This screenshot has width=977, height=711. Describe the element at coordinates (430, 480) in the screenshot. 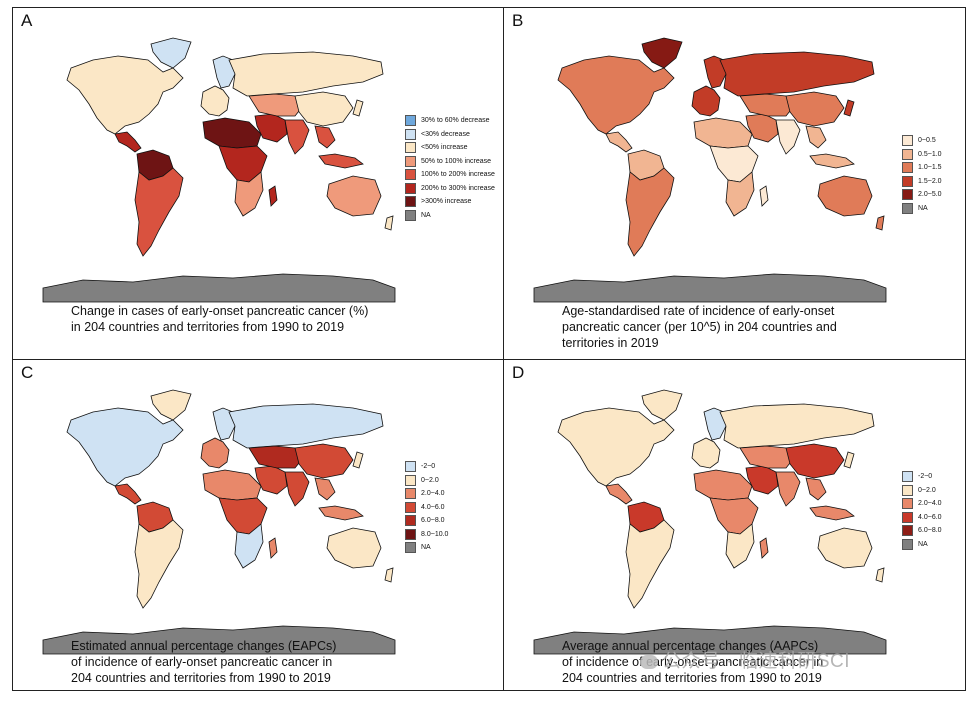

I see `legend-label: 0~2.0` at that location.